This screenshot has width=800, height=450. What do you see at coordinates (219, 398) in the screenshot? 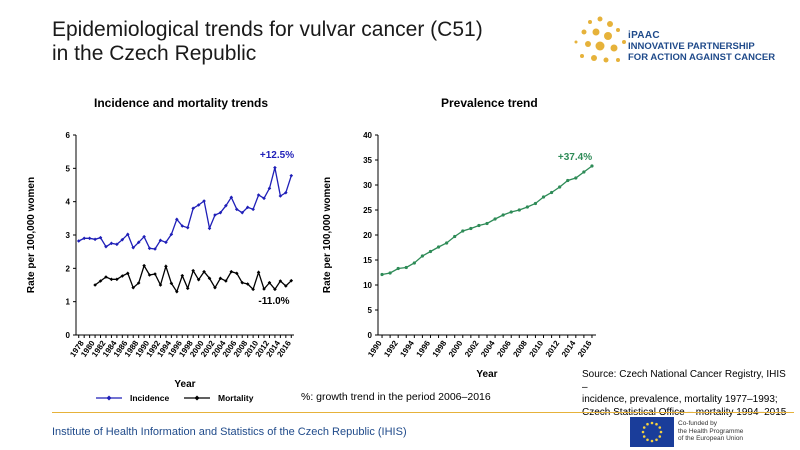
I see `legend-item: Mortality` at bounding box center [219, 398].